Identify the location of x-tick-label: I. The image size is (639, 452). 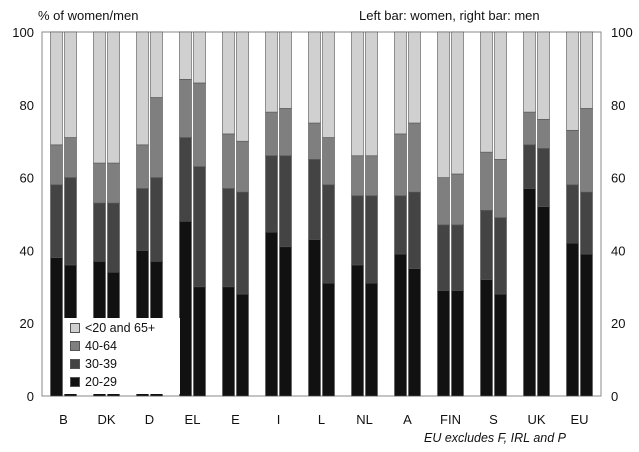
(279, 419).